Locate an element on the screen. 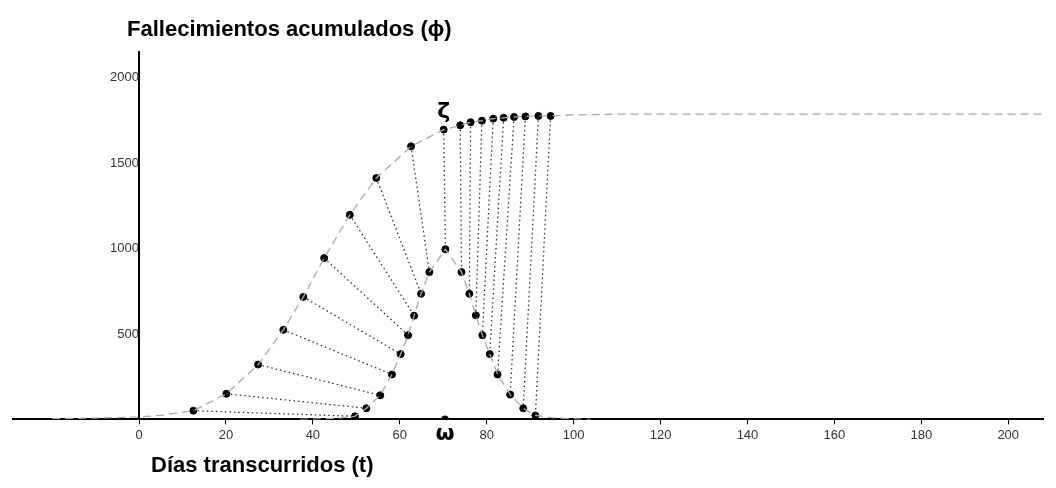  x-tick-label: 200 is located at coordinates (1008, 434).